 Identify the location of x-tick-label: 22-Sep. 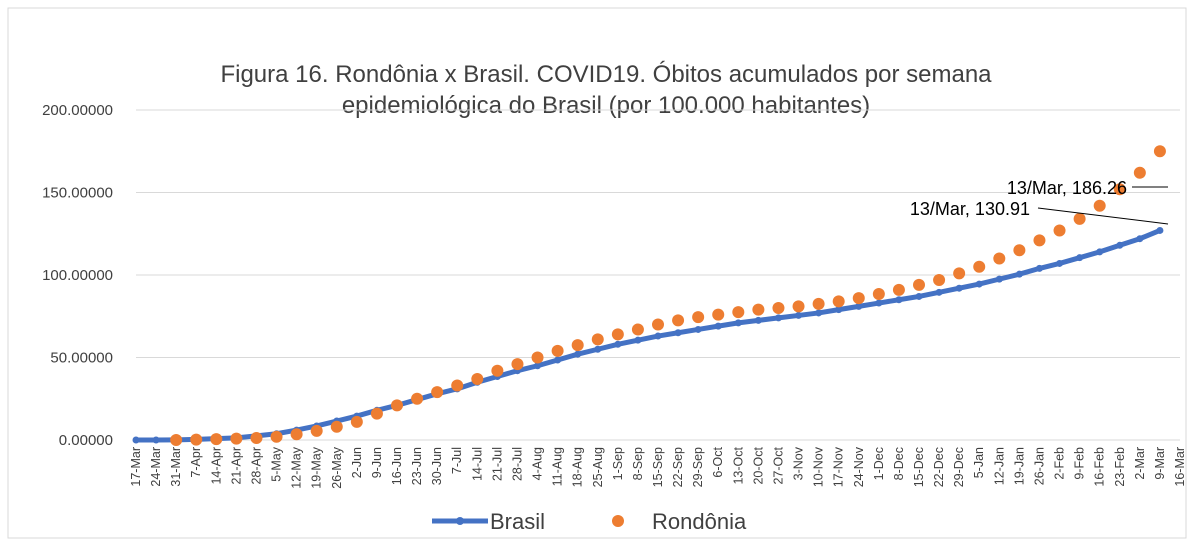
(678, 467).